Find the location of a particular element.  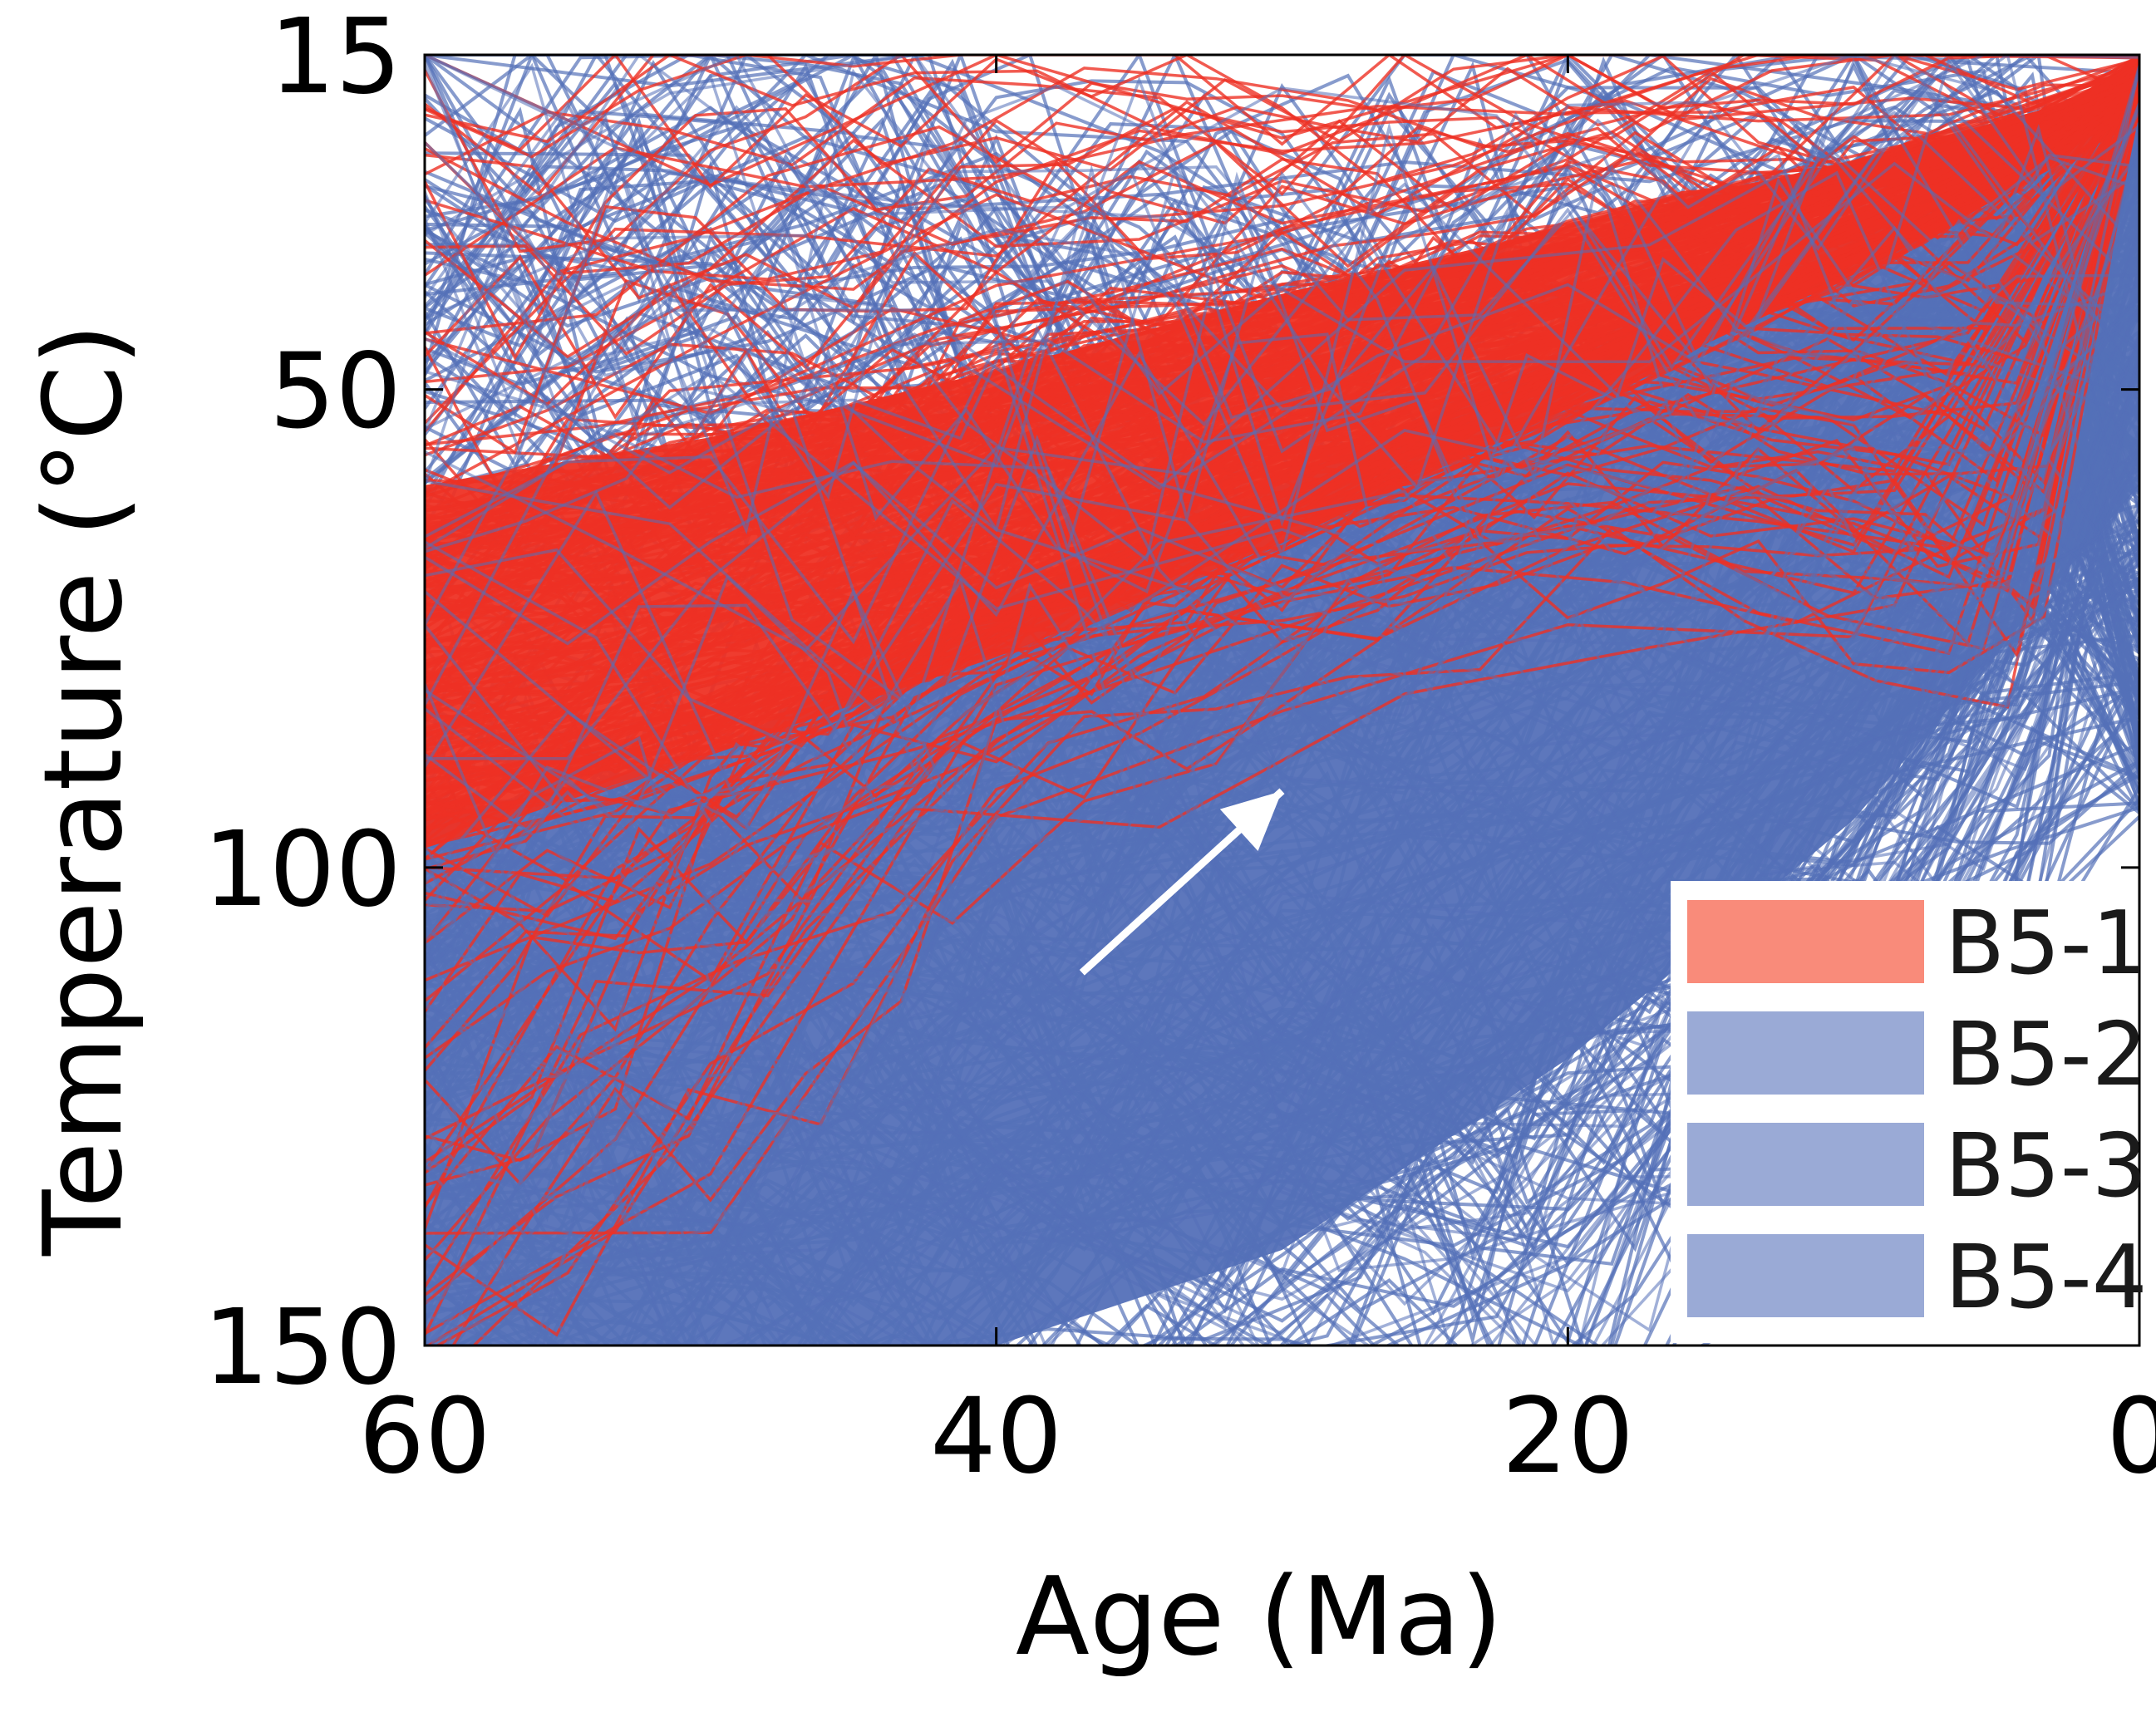

y-axis-title: Temperature (°C) is located at coordinates (83, 790).